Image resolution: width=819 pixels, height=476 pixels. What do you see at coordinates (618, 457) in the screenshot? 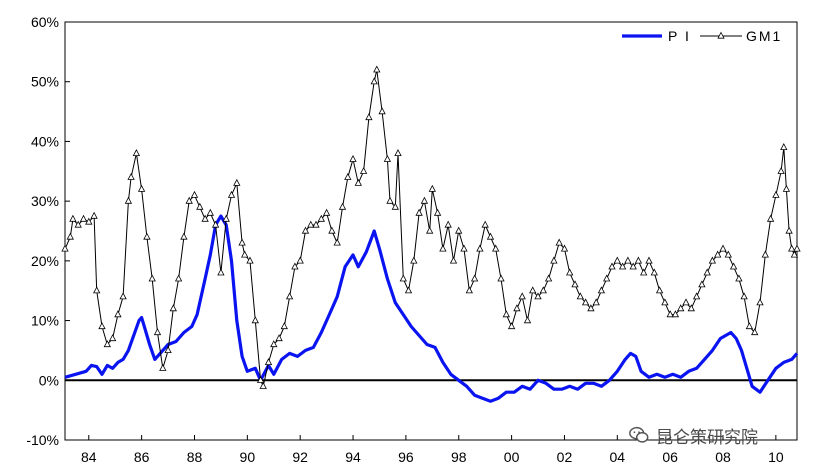
I see `x-tick-label: 04` at bounding box center [618, 457].